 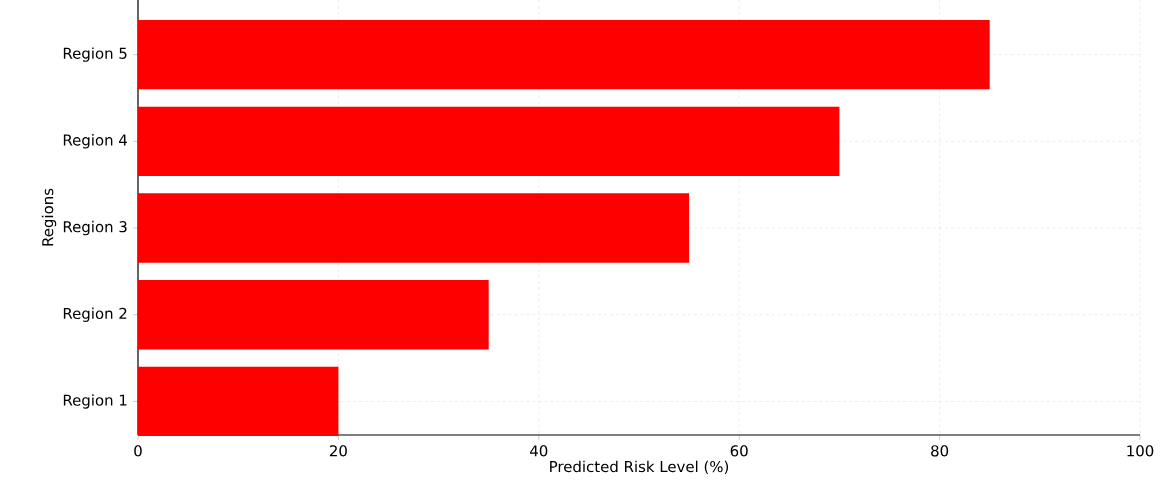 What do you see at coordinates (49, 217) in the screenshot?
I see `y-axis-title: Regions` at bounding box center [49, 217].